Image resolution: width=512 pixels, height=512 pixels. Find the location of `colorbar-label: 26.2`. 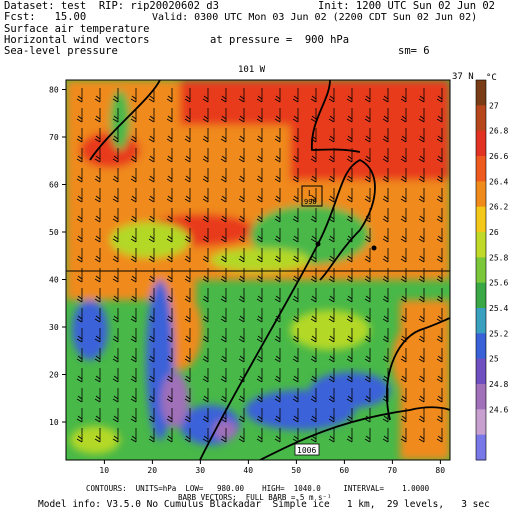

colorbar-label: 26.2 is located at coordinates (498, 207).